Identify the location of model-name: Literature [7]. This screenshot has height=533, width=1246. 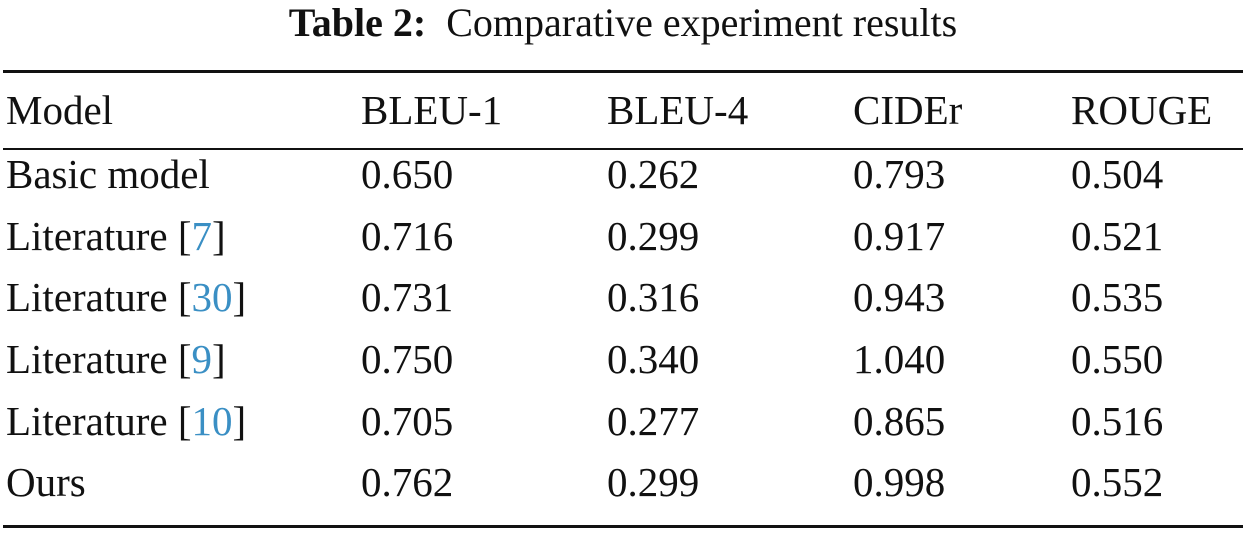
(116, 236).